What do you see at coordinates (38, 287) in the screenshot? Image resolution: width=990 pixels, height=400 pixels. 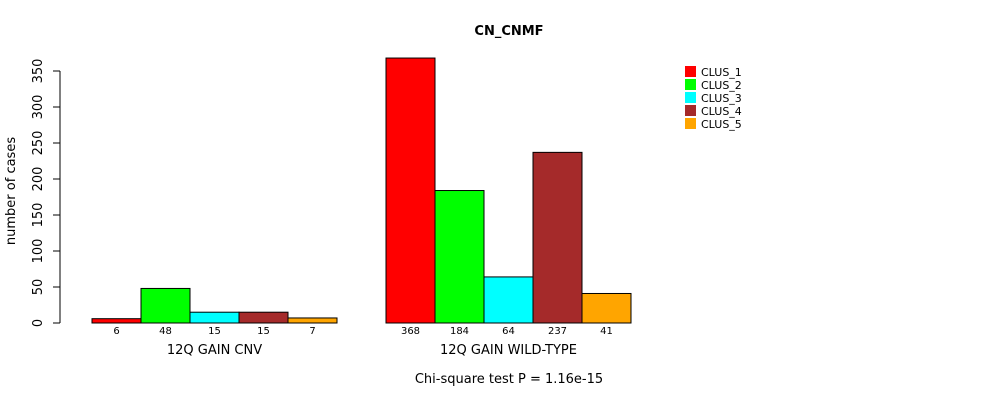 I see `y-tick-label: 50` at bounding box center [38, 287].